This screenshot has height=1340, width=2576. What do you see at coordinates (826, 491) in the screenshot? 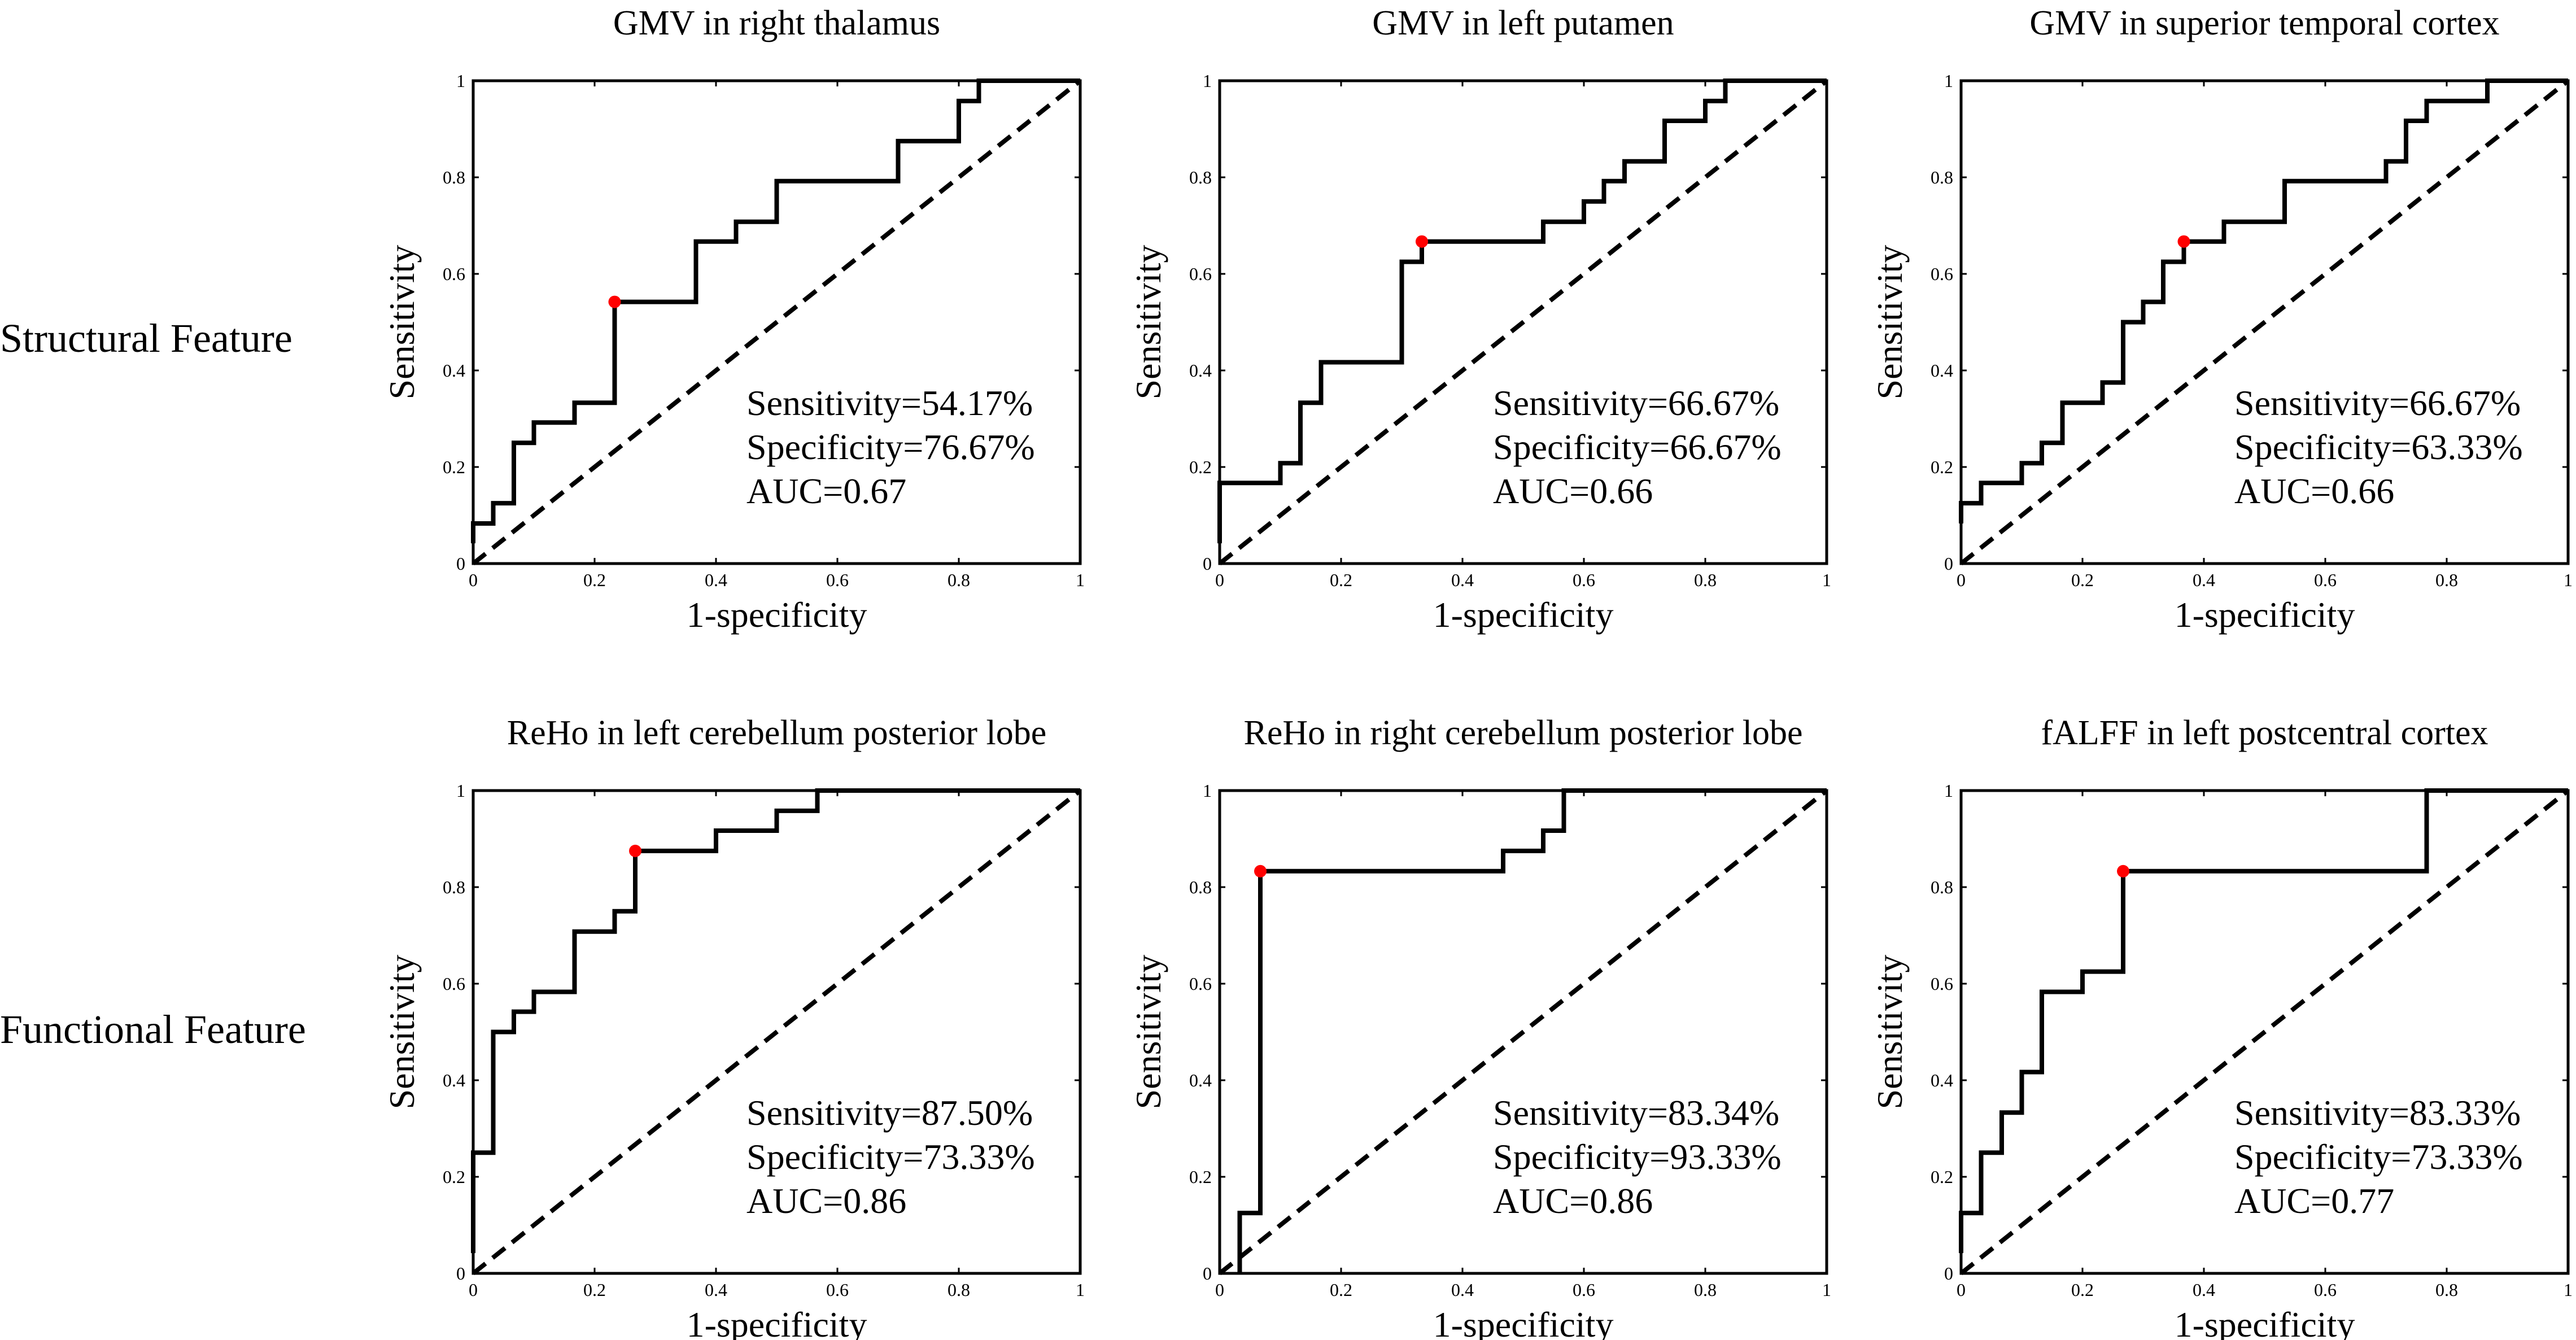
I see `auc-annotation: AUC=0.67` at bounding box center [826, 491].